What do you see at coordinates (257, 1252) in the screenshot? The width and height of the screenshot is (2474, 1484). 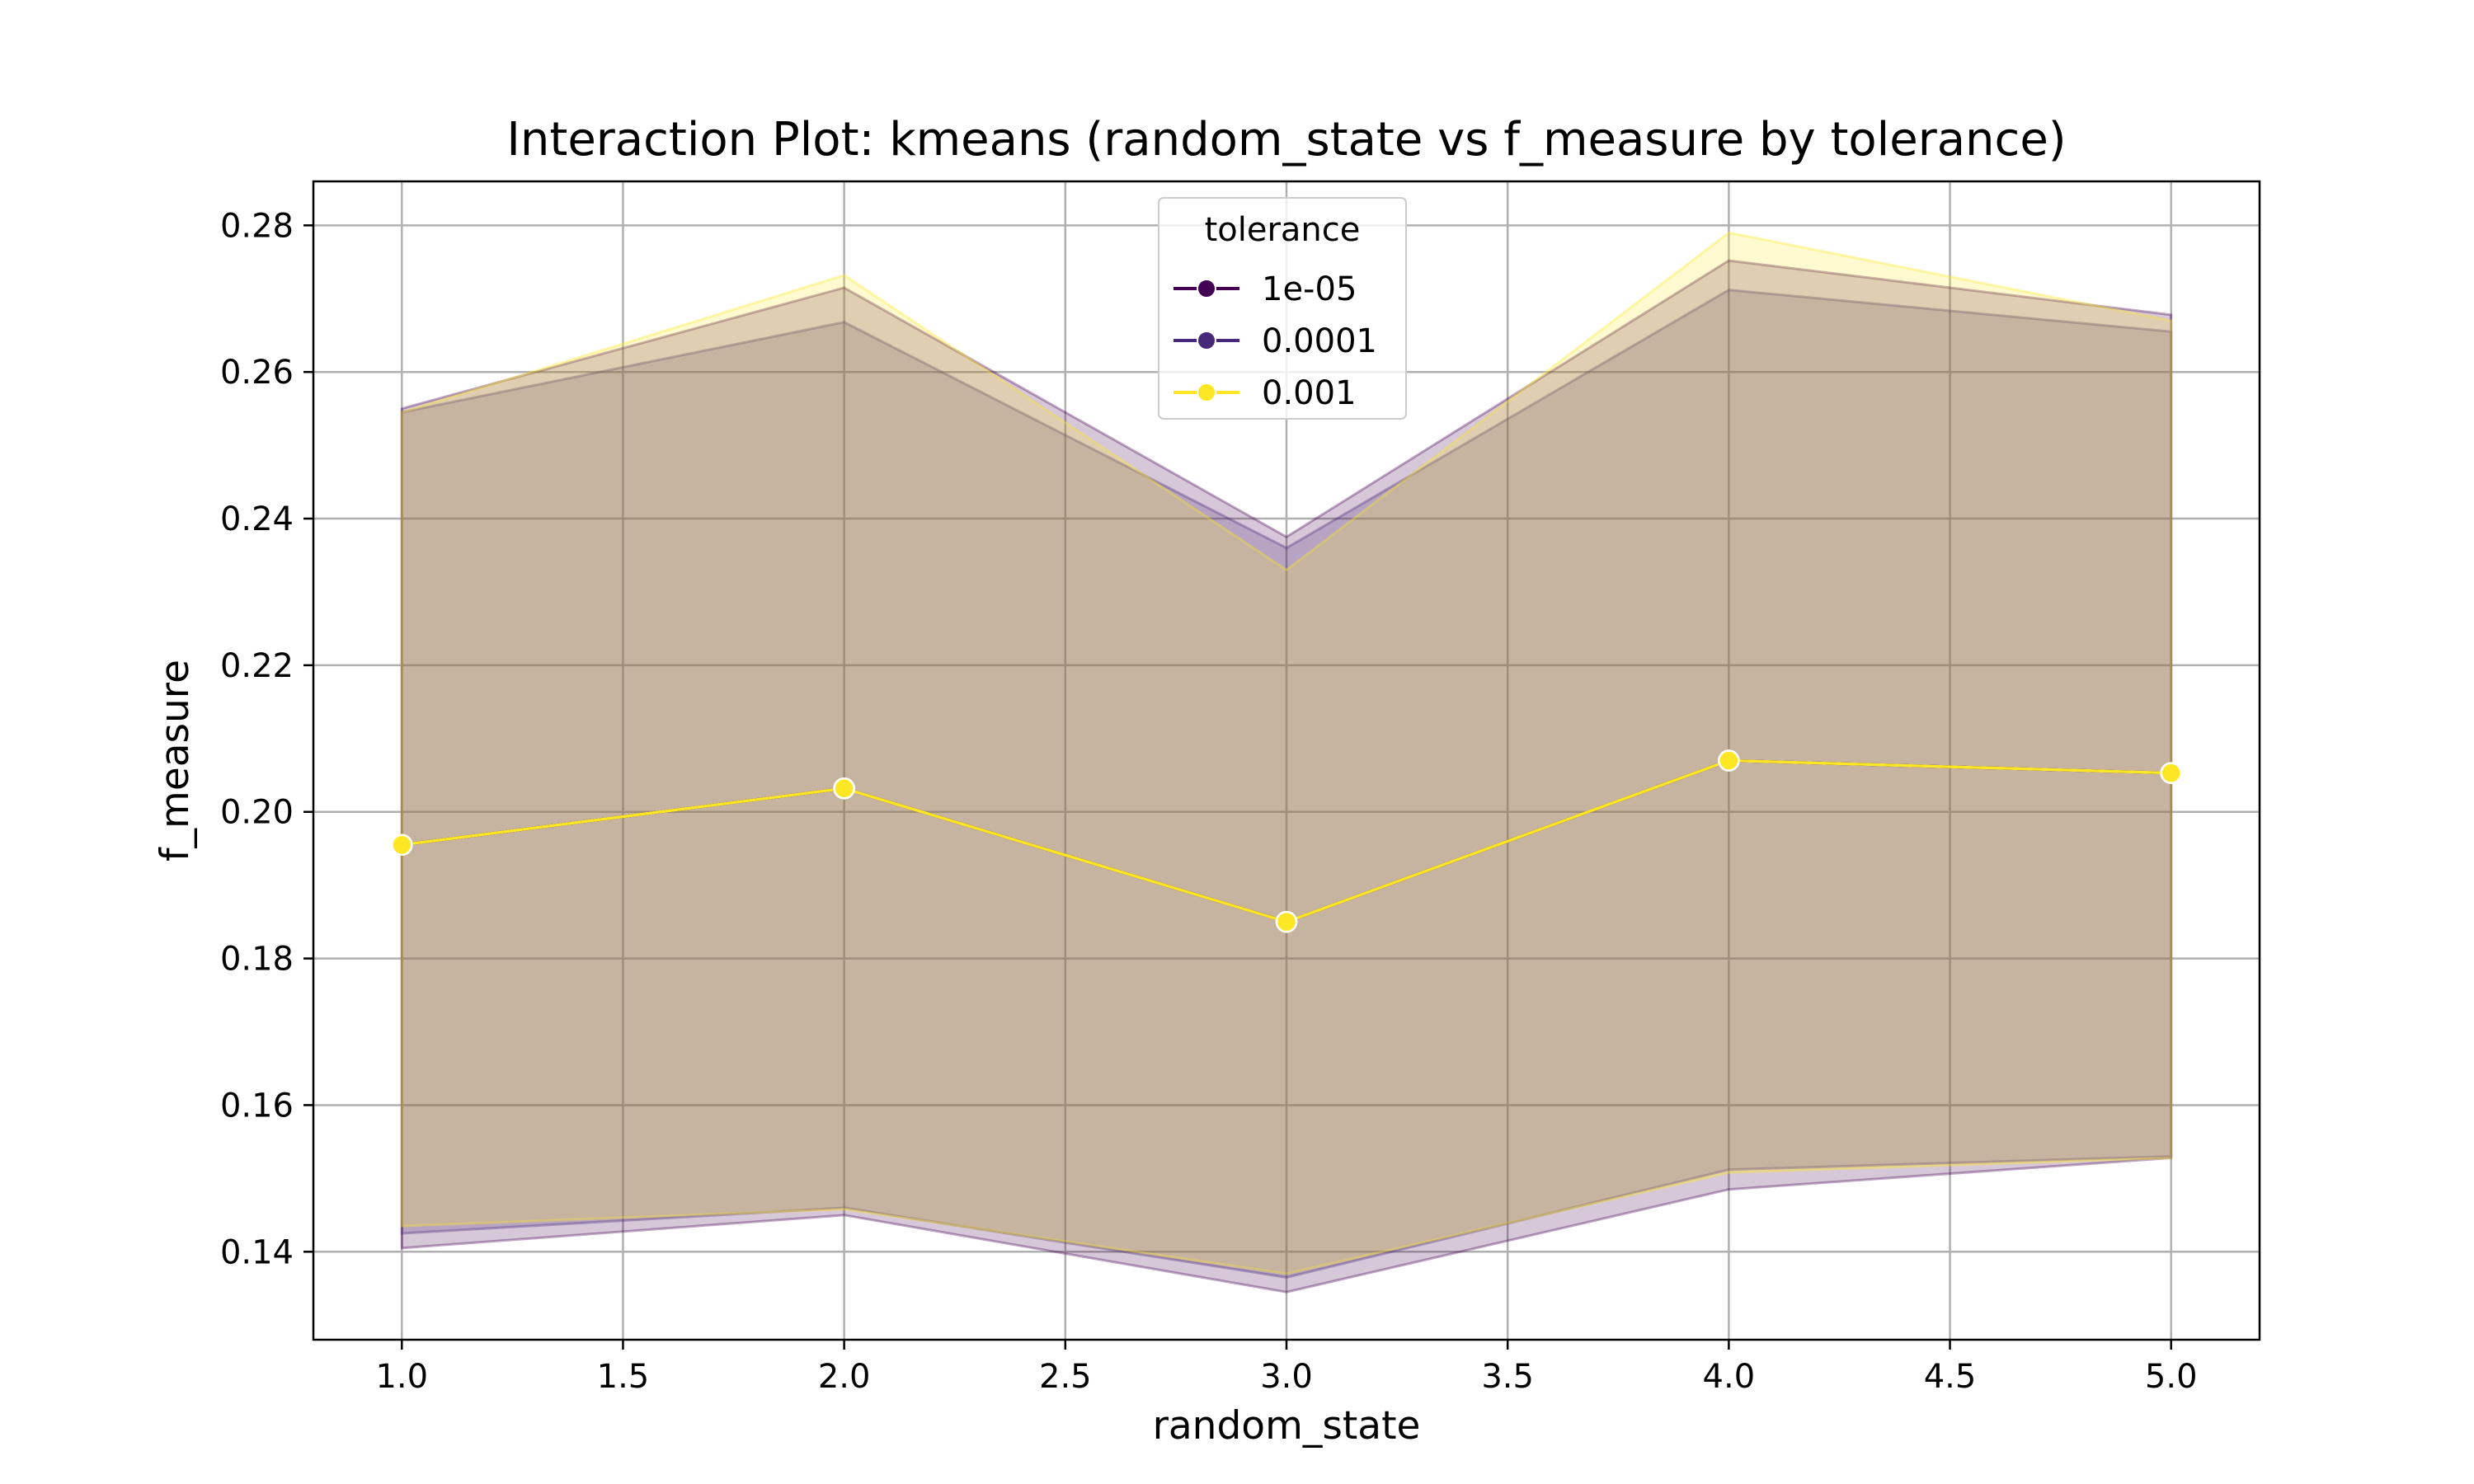 I see `y-tick-label: 0.14` at bounding box center [257, 1252].